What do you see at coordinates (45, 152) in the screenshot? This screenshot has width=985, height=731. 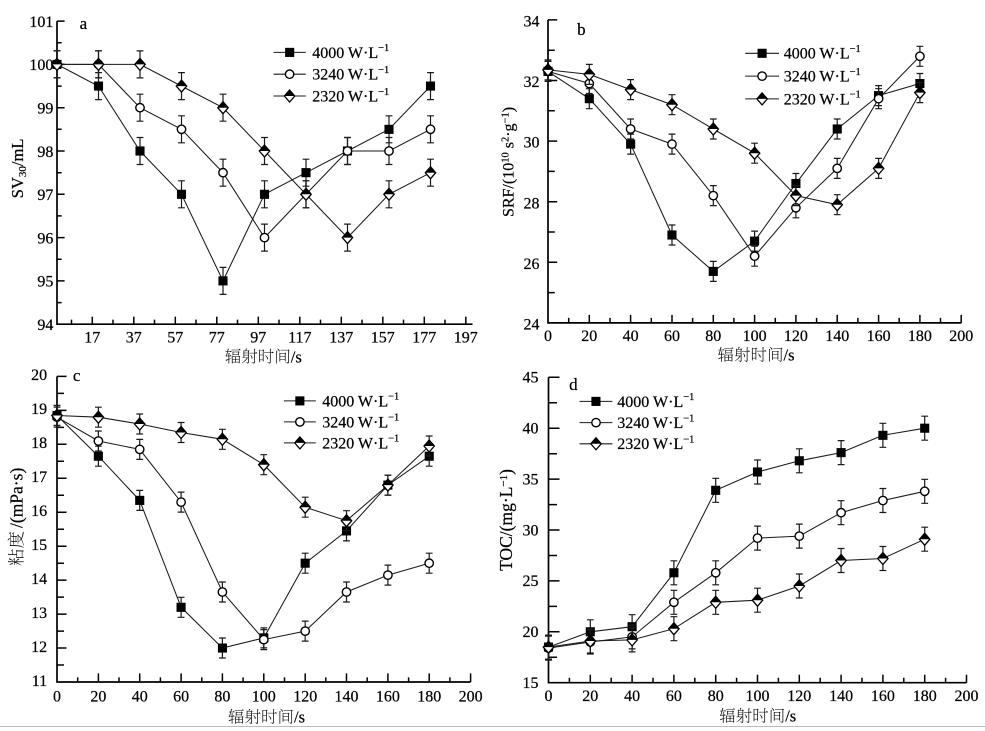 I see `svg-text: 98` at bounding box center [45, 152].